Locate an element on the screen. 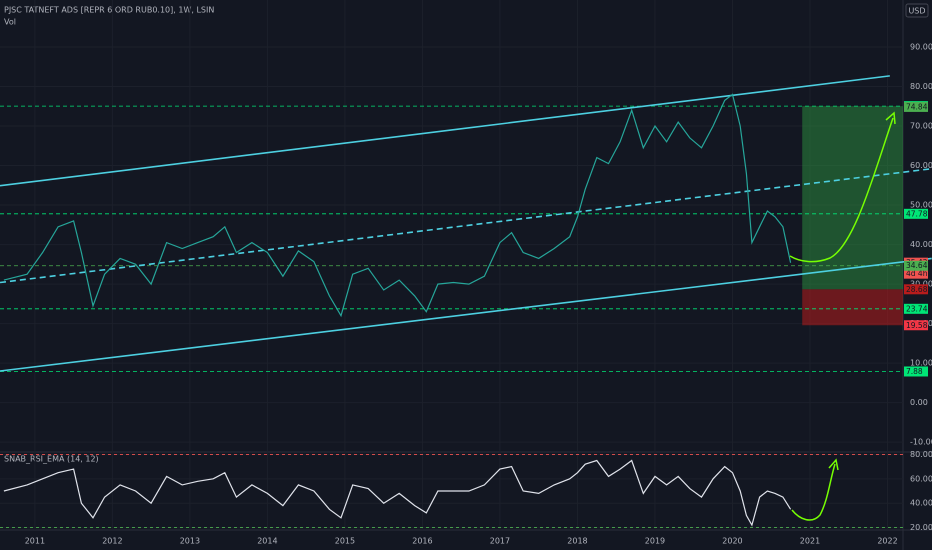  x-tick-label: 2015 is located at coordinates (345, 541).